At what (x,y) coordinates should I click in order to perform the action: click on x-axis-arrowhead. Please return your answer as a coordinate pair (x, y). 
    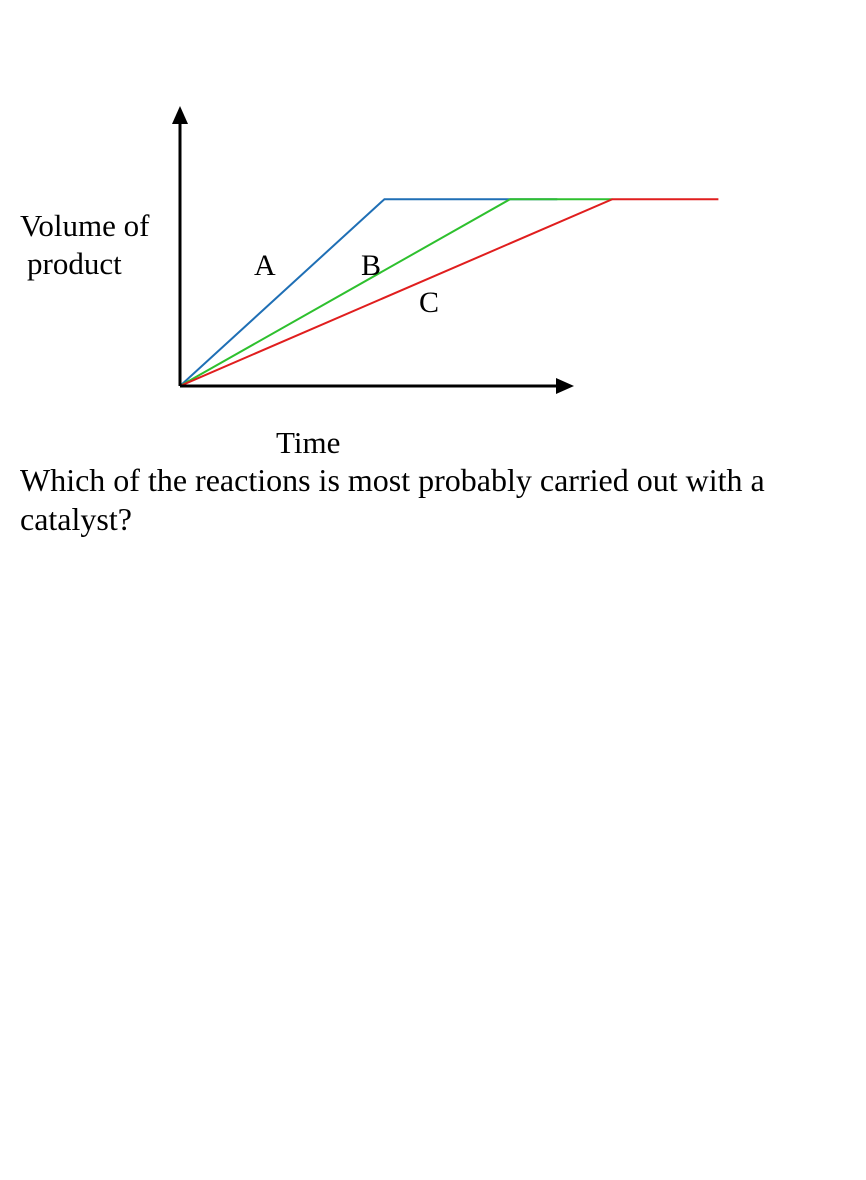
    Looking at the image, I should click on (565, 386).